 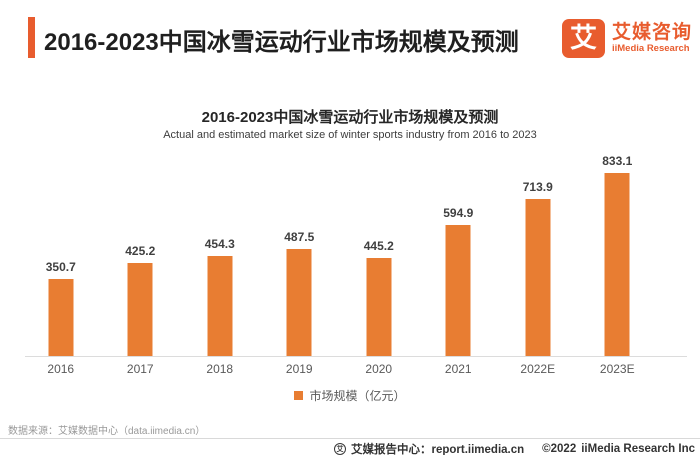 What do you see at coordinates (140, 369) in the screenshot?
I see `x-axis-label: 2017` at bounding box center [140, 369].